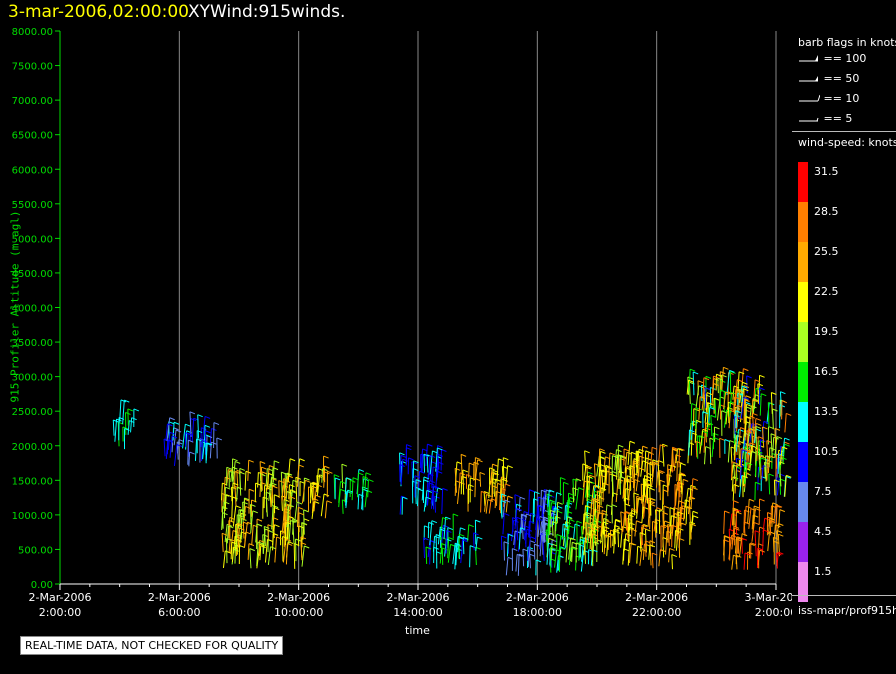  I want to click on y-tick-label: 4000.00, so click(32, 309).